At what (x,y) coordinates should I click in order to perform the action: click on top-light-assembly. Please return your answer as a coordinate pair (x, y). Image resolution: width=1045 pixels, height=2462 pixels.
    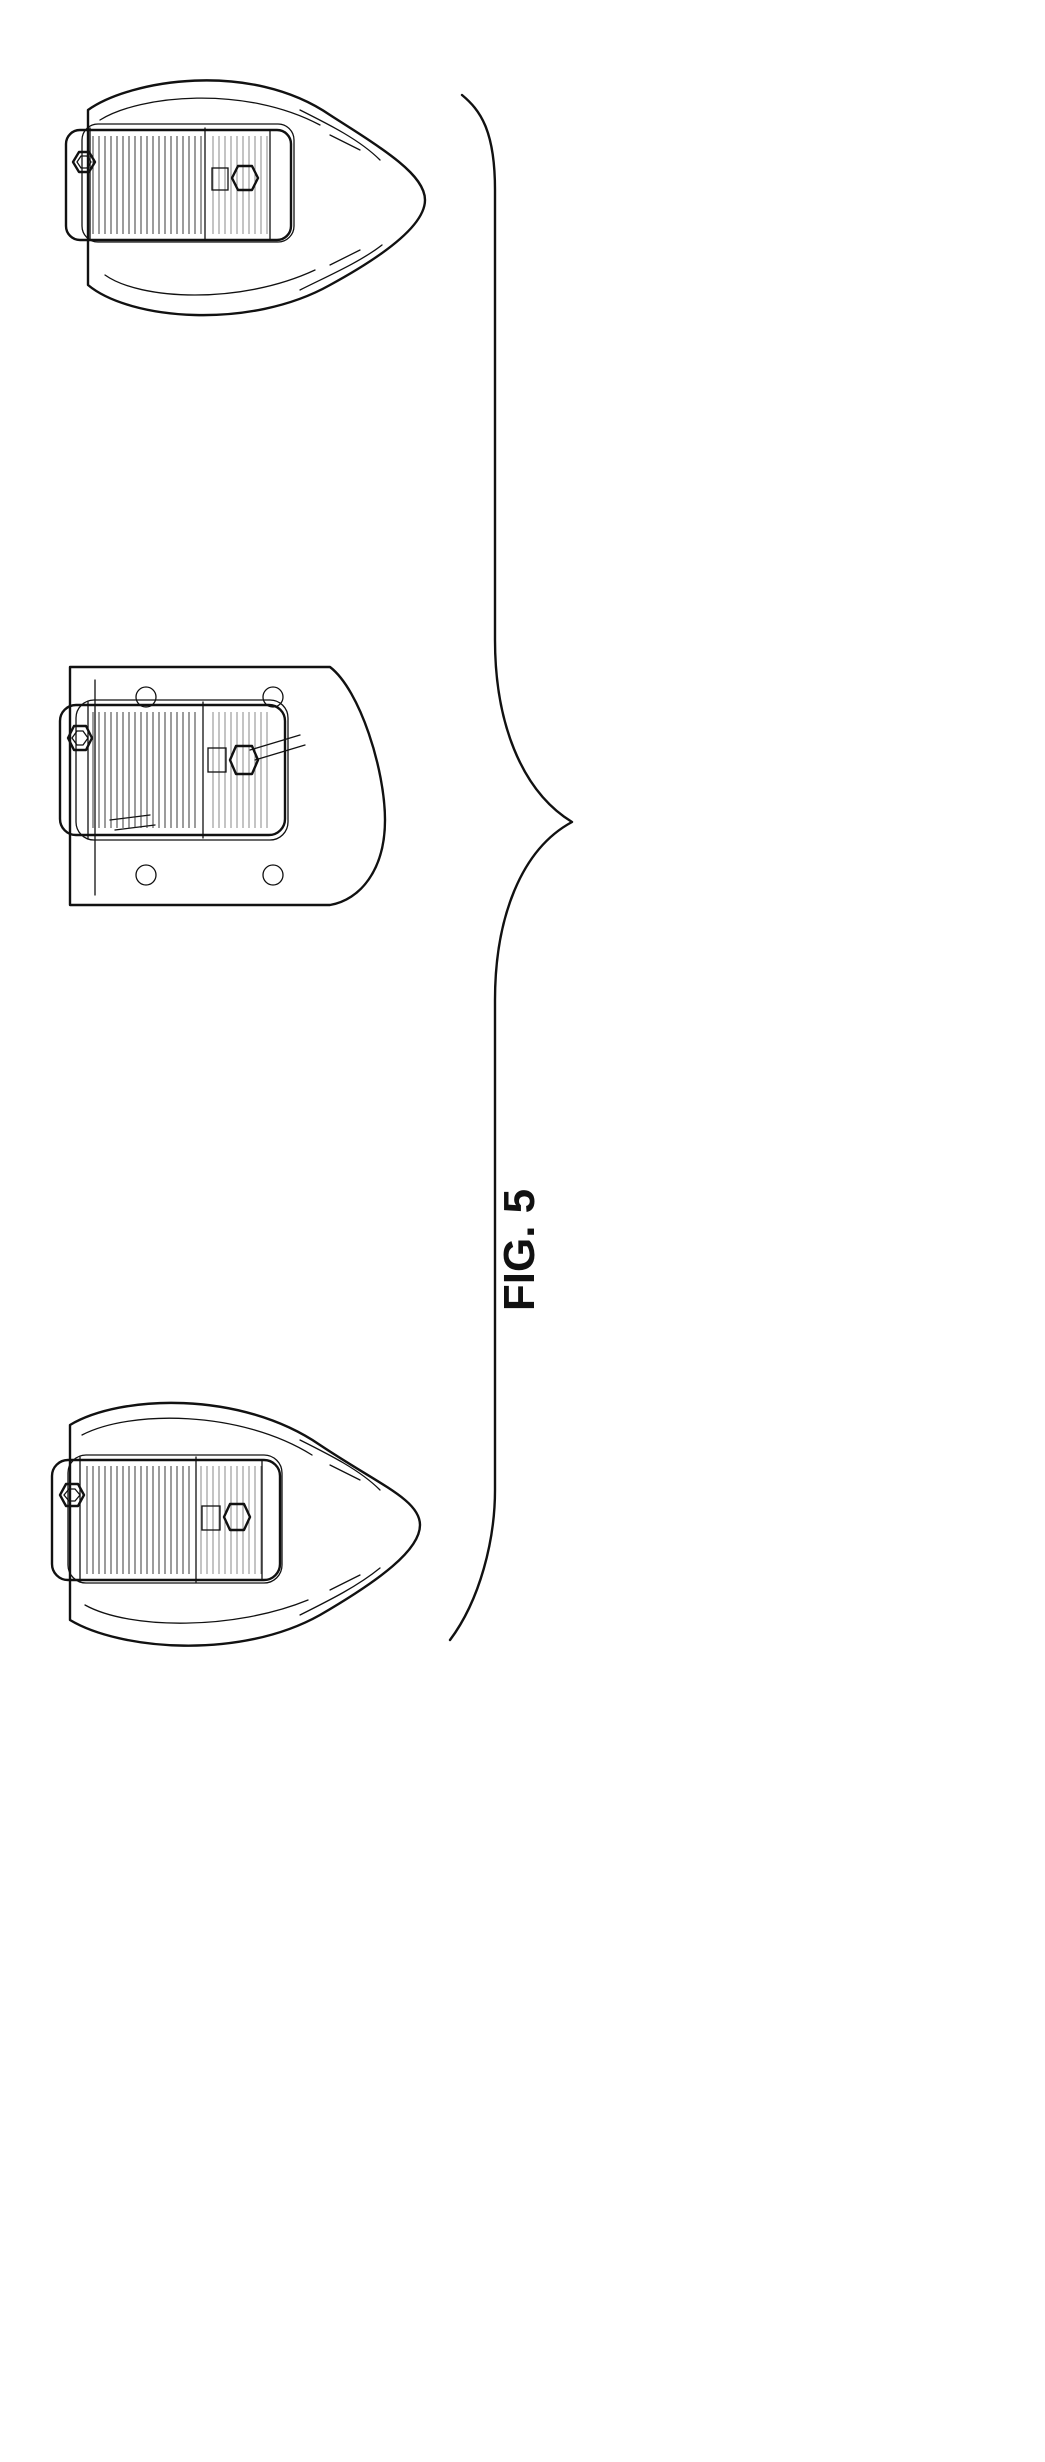
    Looking at the image, I should click on (245, 197).